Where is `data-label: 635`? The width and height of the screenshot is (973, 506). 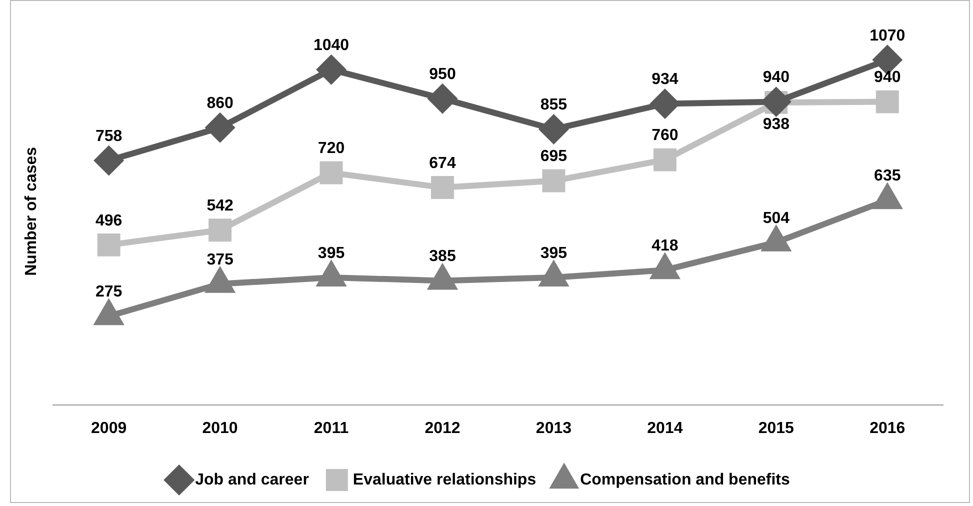
data-label: 635 is located at coordinates (887, 176).